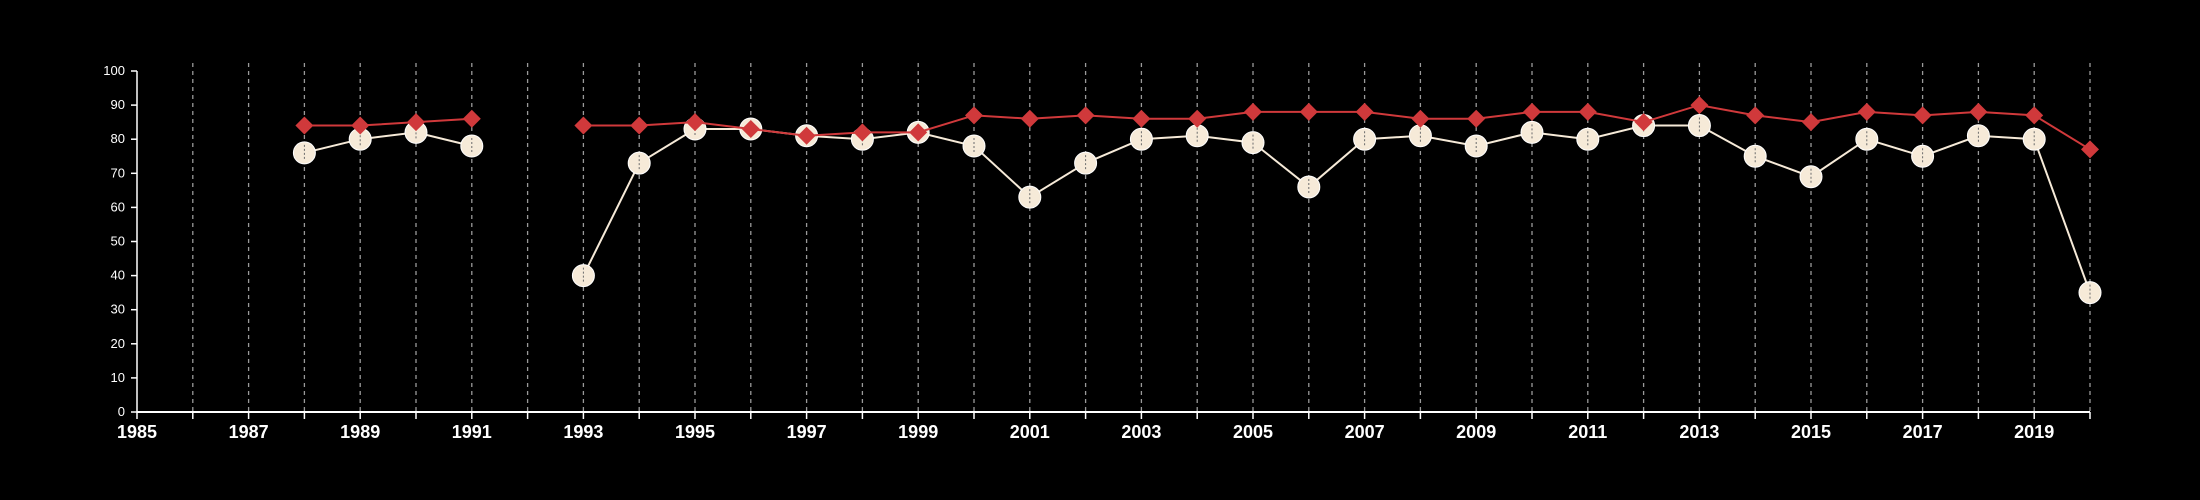 Image resolution: width=2200 pixels, height=500 pixels. What do you see at coordinates (1141, 432) in the screenshot?
I see `x-tick-label: 2003` at bounding box center [1141, 432].